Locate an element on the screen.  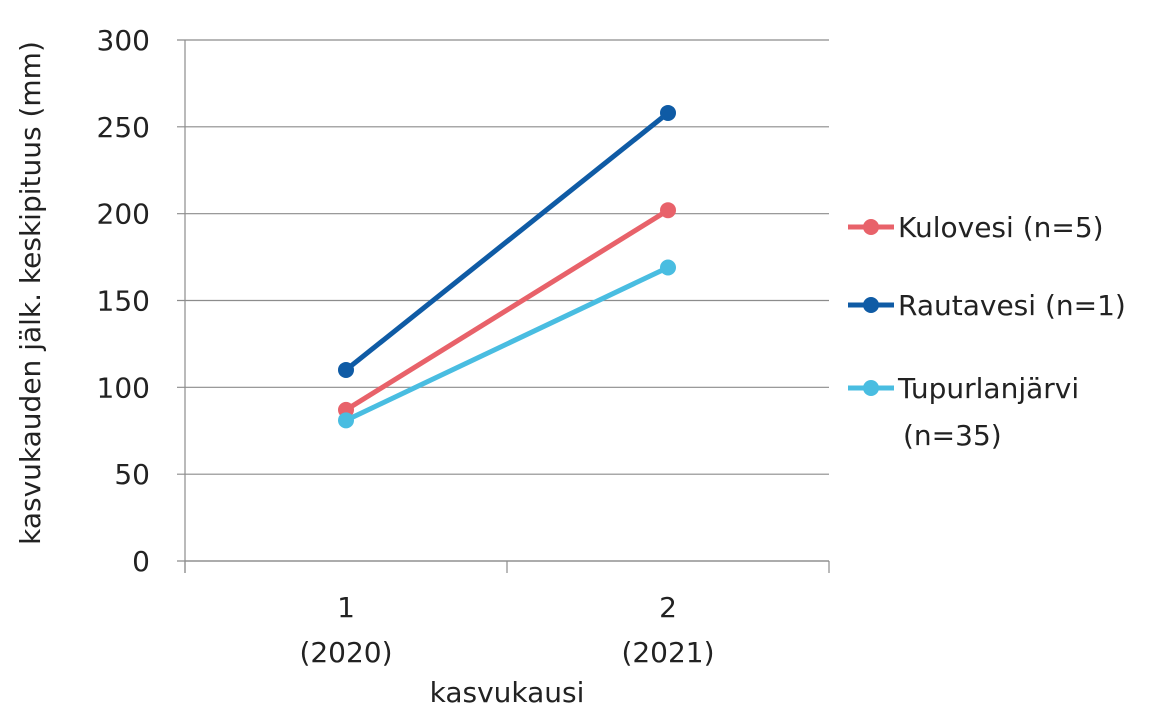
y-tick-label: 200 is located at coordinates (123, 214).